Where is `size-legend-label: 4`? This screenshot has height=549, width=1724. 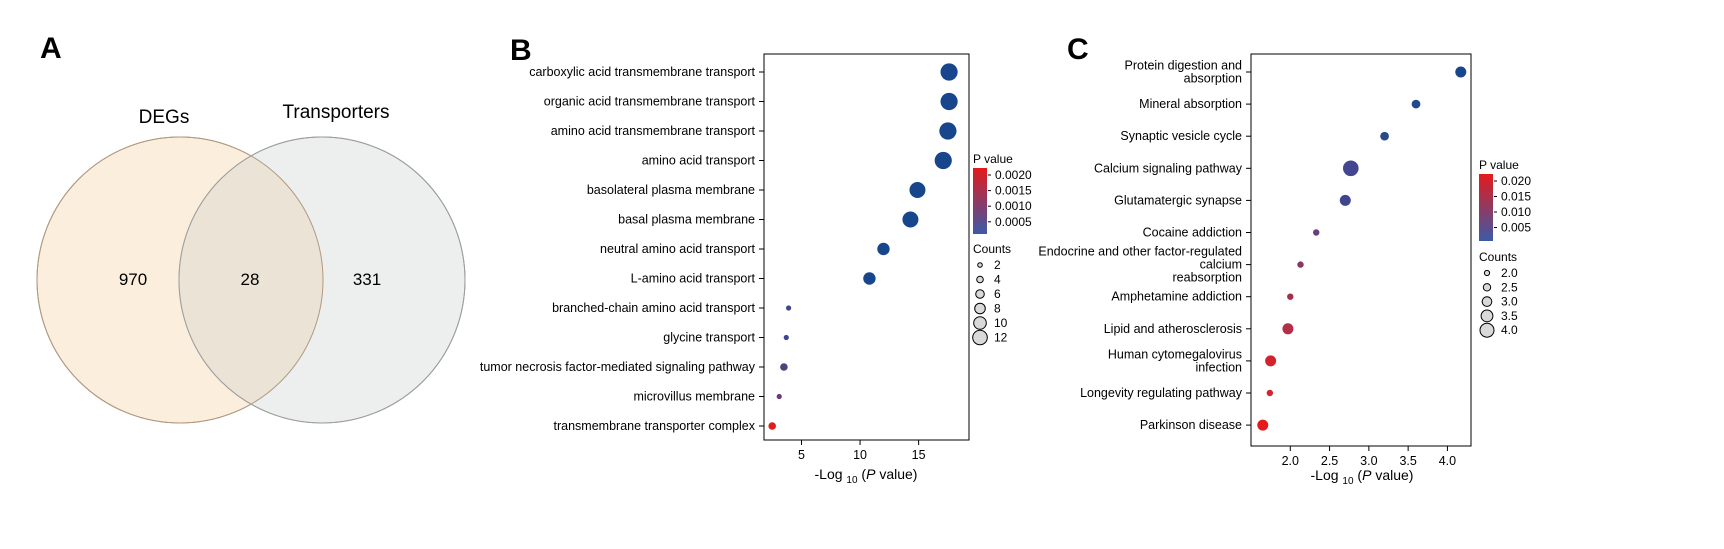 size-legend-label: 4 is located at coordinates (997, 280).